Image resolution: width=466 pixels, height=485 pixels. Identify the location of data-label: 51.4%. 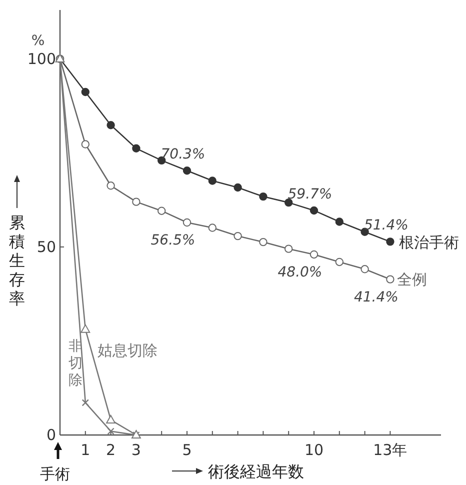
(386, 226).